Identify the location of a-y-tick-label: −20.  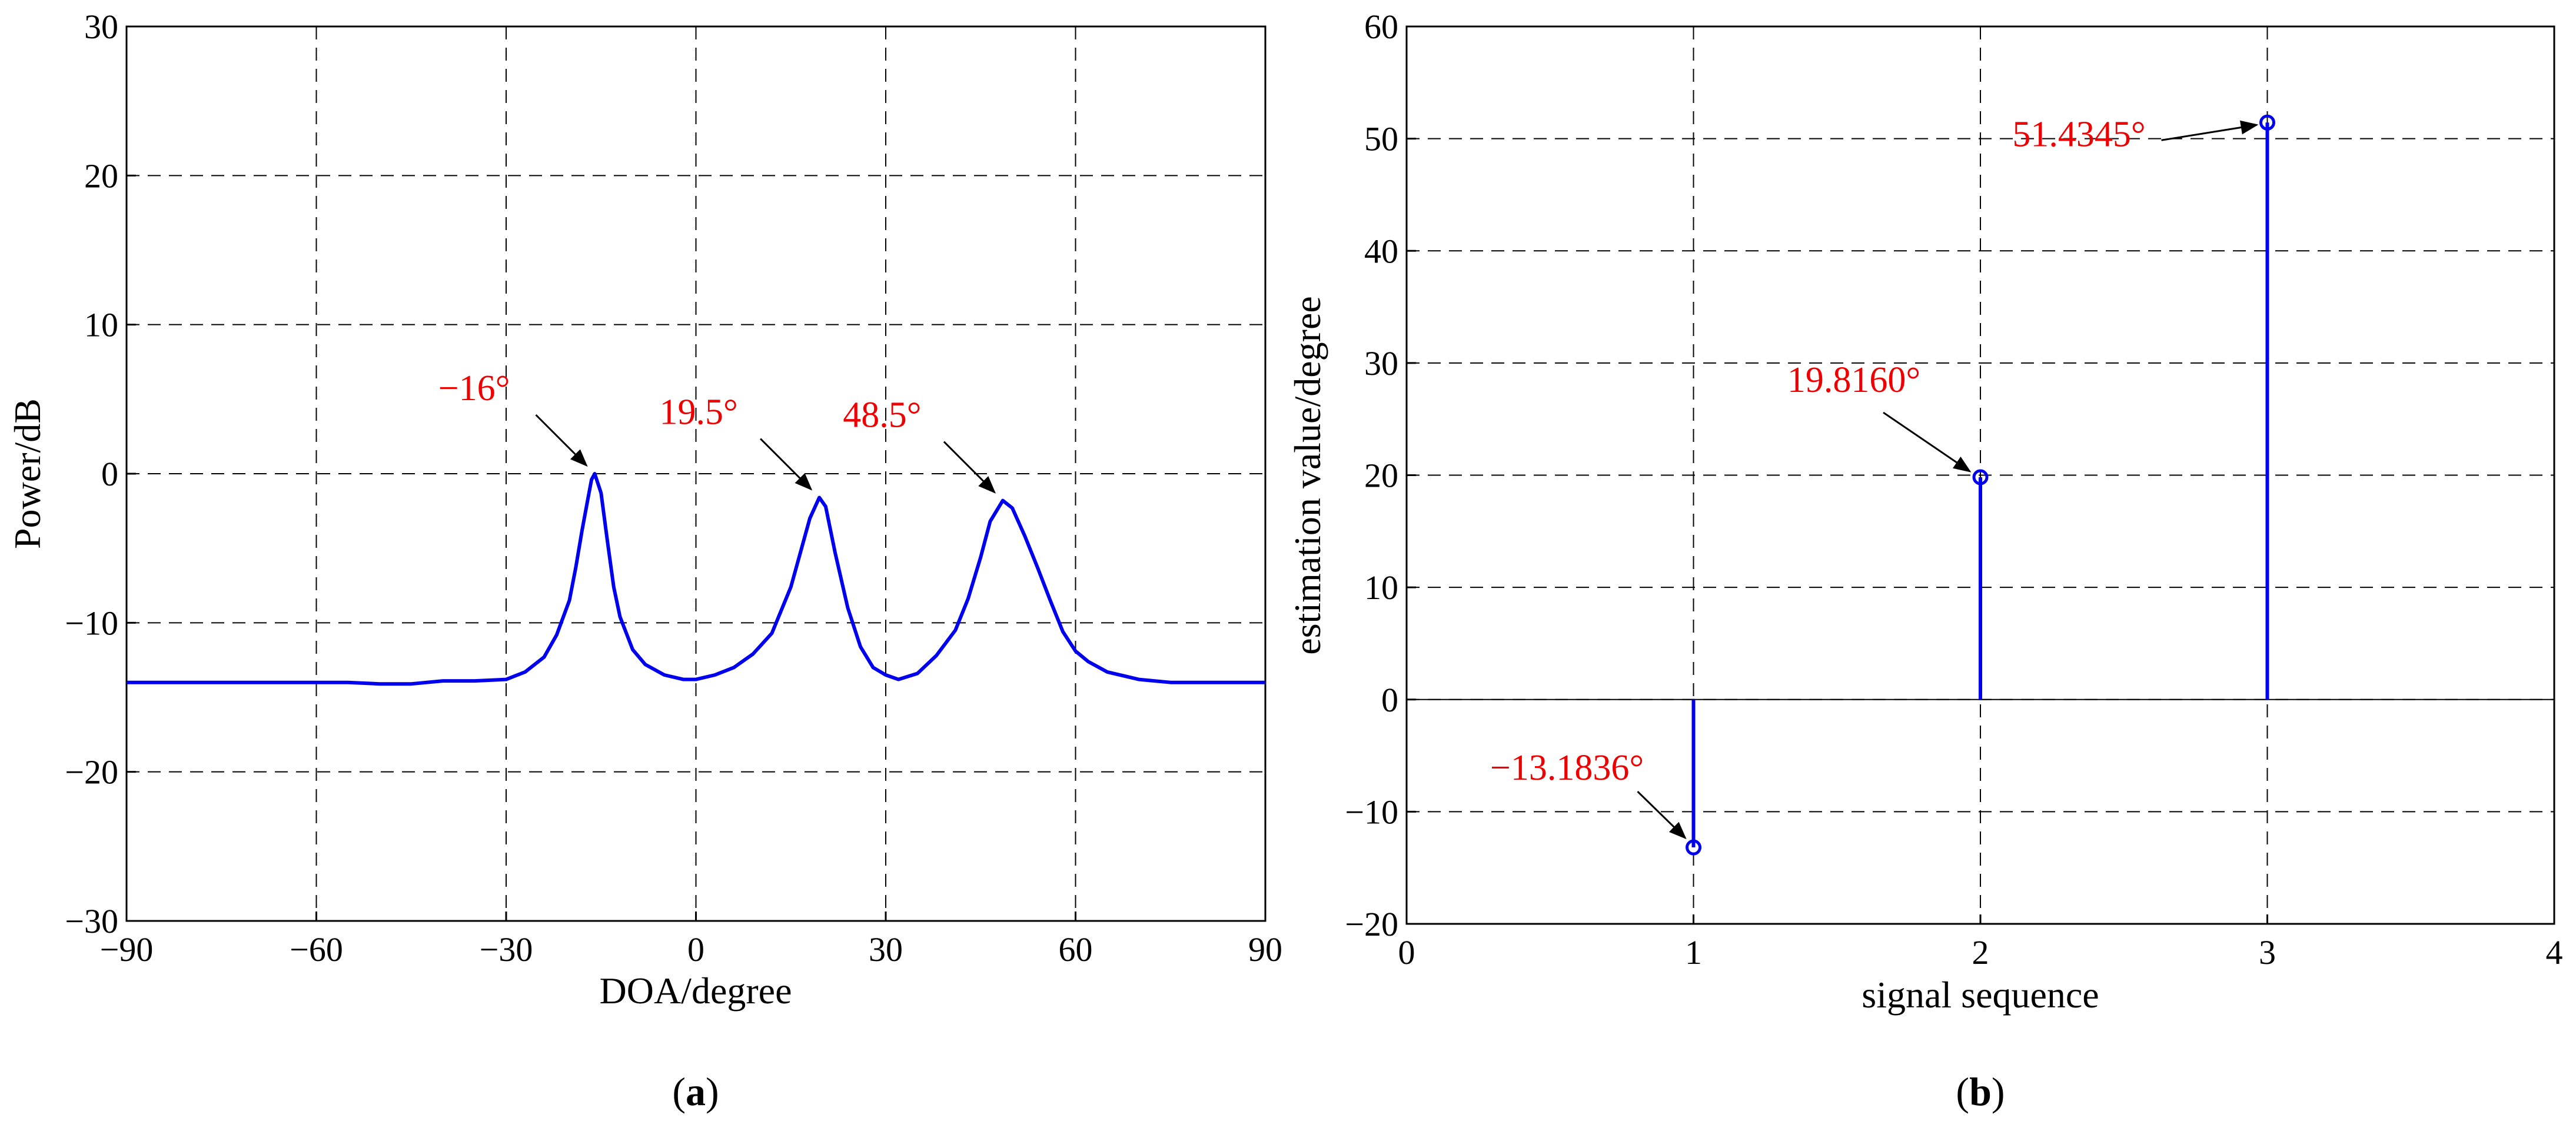
(91, 772).